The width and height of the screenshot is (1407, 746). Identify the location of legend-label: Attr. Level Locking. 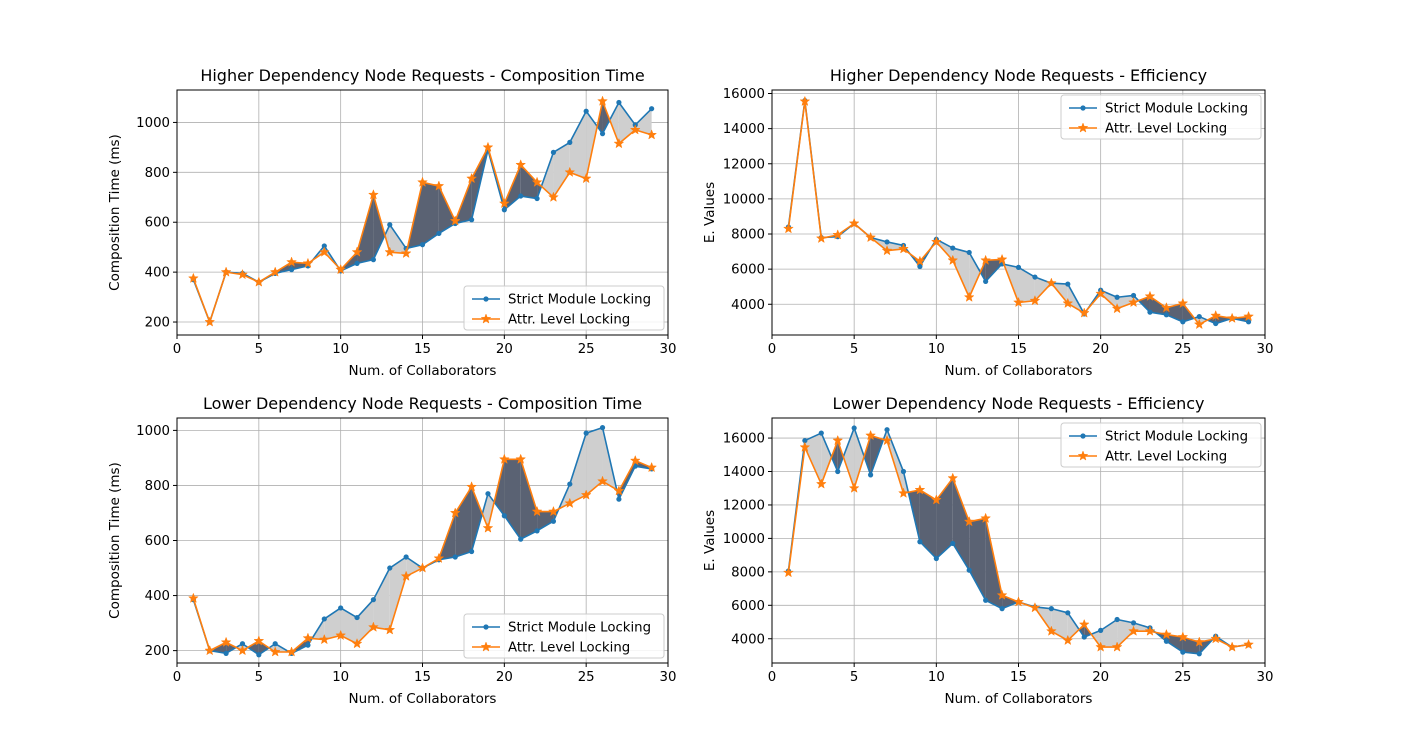
(1166, 457).